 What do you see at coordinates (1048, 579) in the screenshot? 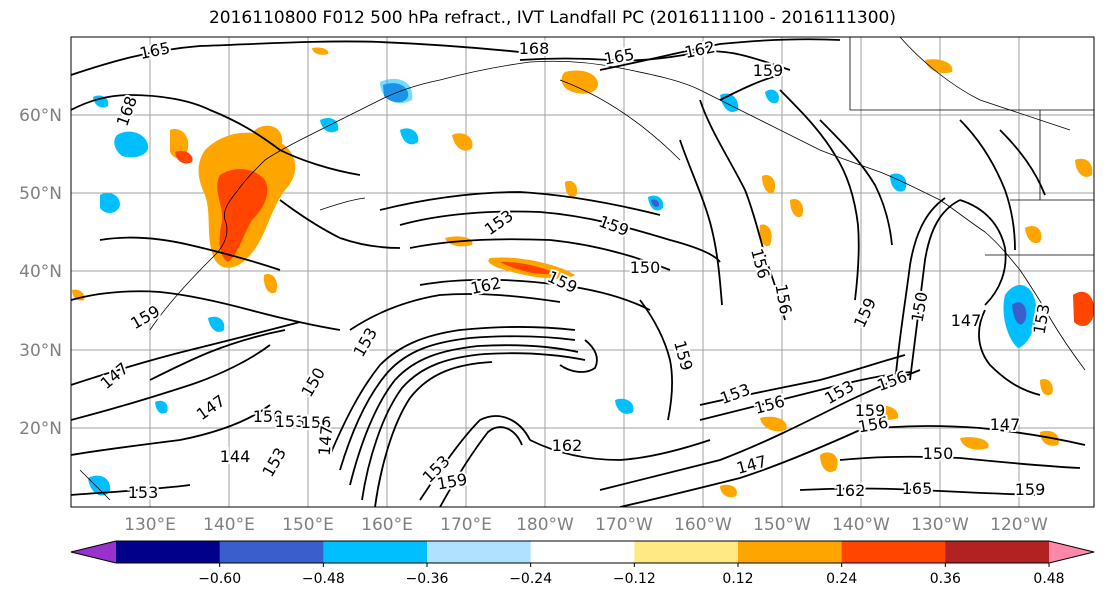
I see `colorbar-tick-label: 0.48` at bounding box center [1048, 579].